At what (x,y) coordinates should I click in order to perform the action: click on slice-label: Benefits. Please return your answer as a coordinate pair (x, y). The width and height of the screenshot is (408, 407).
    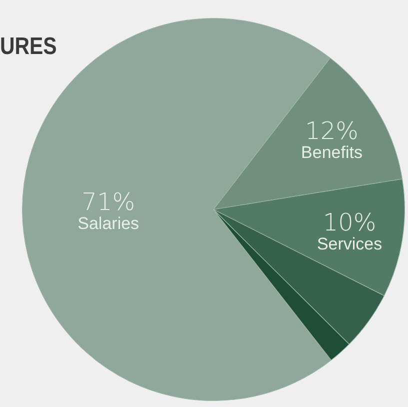
    Looking at the image, I should click on (331, 152).